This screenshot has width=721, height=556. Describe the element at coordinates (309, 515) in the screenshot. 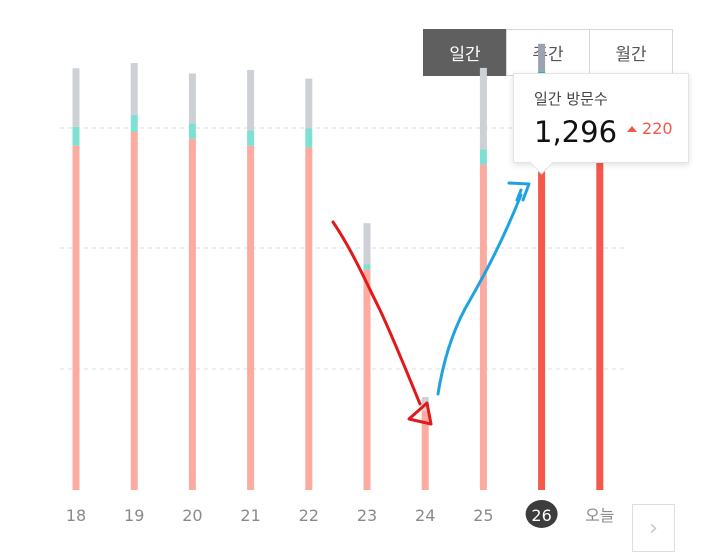

I see `x-tick-label: 22` at that location.